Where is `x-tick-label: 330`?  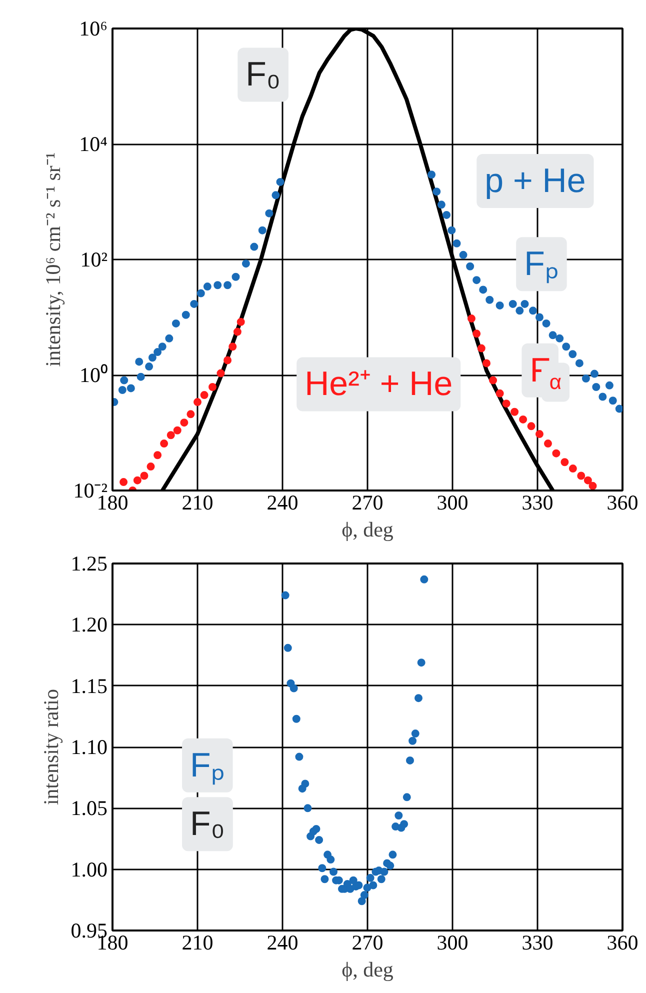
x-tick-label: 330 is located at coordinates (538, 502).